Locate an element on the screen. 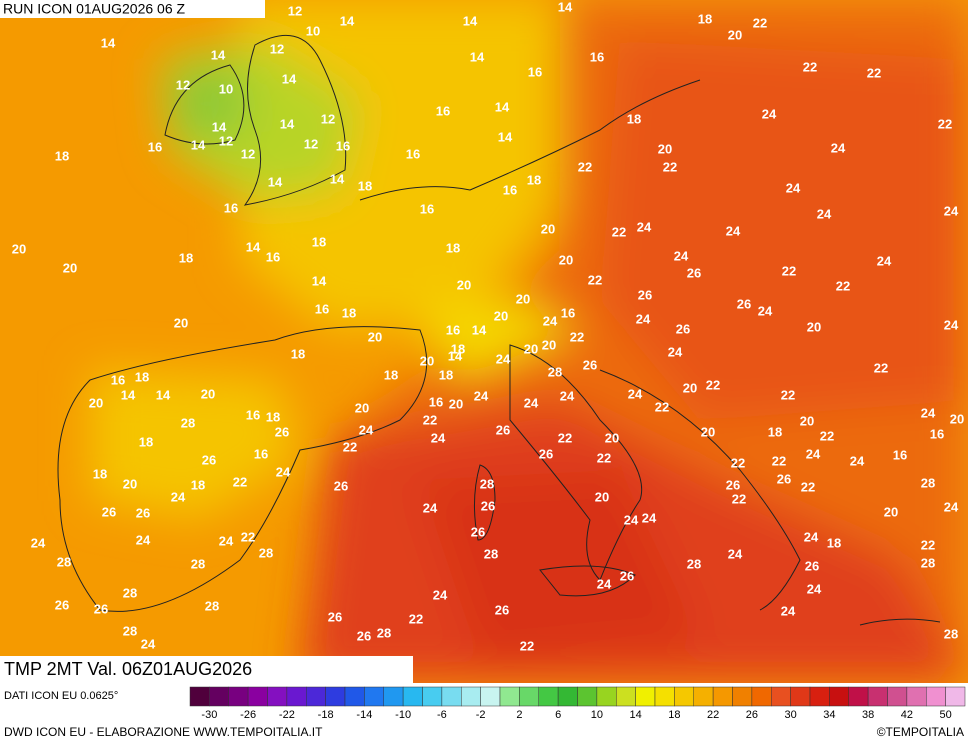 The height and width of the screenshot is (745, 968). scale-tick-label: -10 is located at coordinates (403, 715).